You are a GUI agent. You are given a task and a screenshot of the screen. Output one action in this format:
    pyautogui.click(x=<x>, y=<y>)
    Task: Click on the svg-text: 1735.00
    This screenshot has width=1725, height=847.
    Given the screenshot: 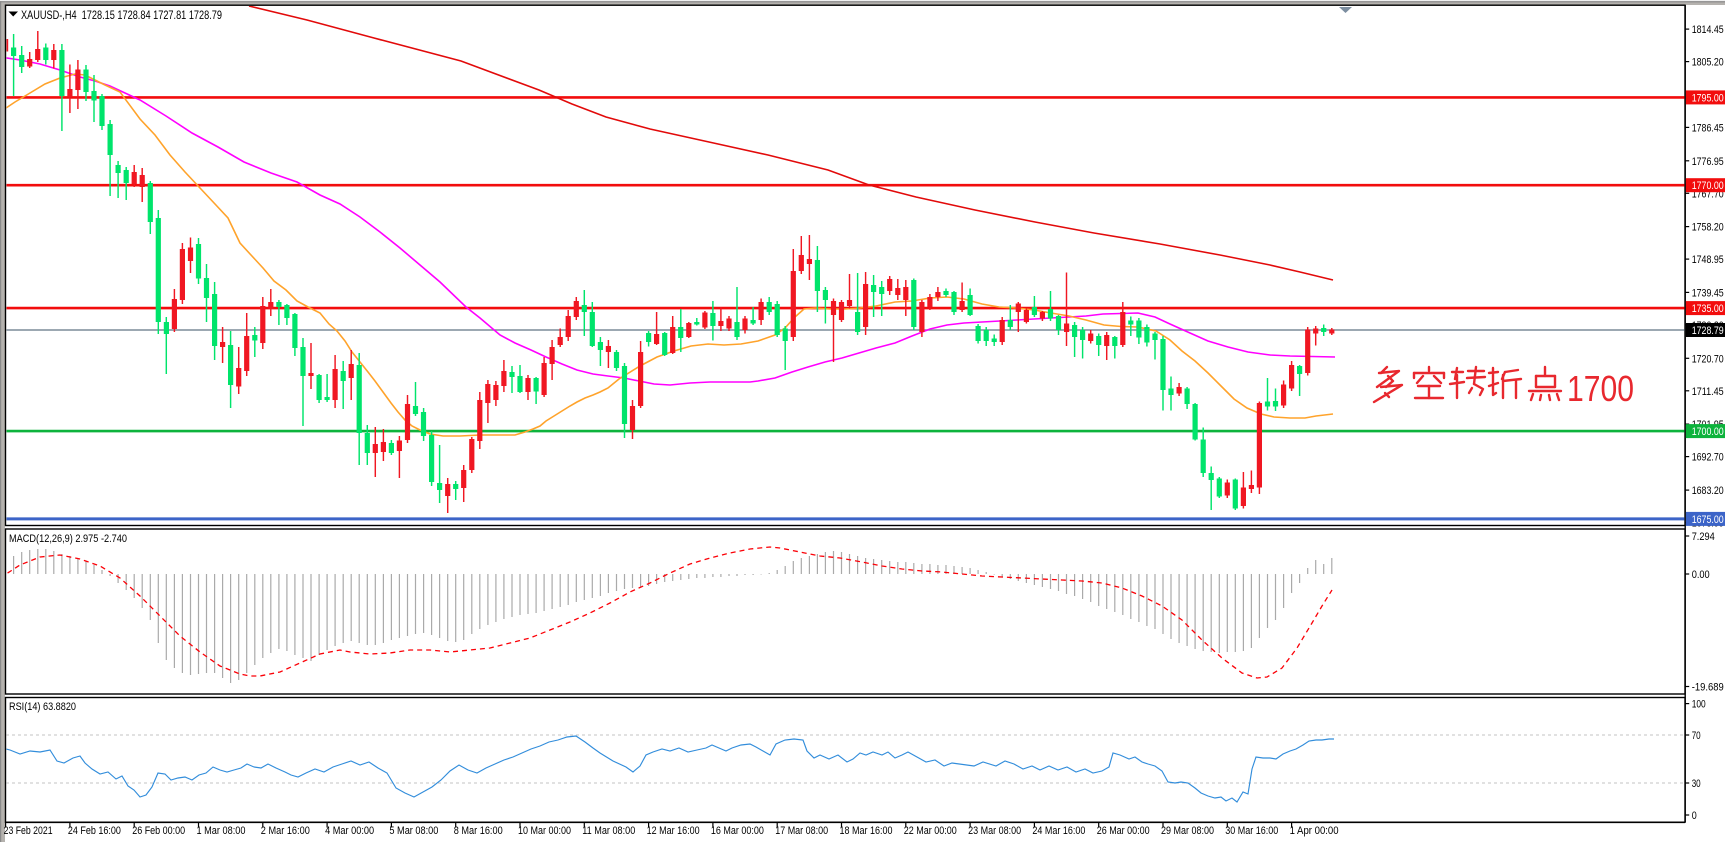 What is the action you would take?
    pyautogui.click(x=1708, y=309)
    